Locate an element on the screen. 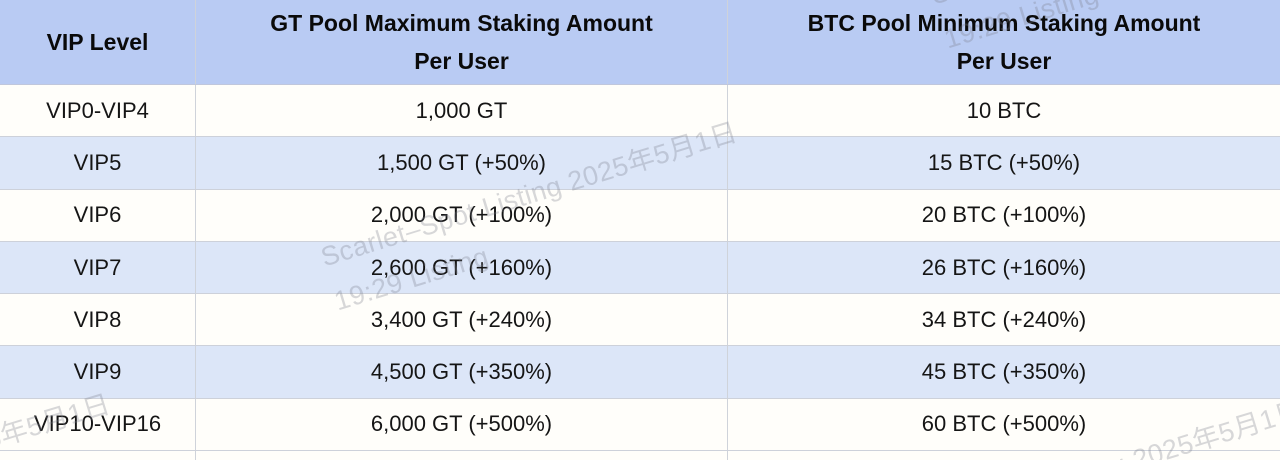 The width and height of the screenshot is (1280, 460). column-header-label-line1: BTC Pool Minimum Staking Amount is located at coordinates (1004, 23).